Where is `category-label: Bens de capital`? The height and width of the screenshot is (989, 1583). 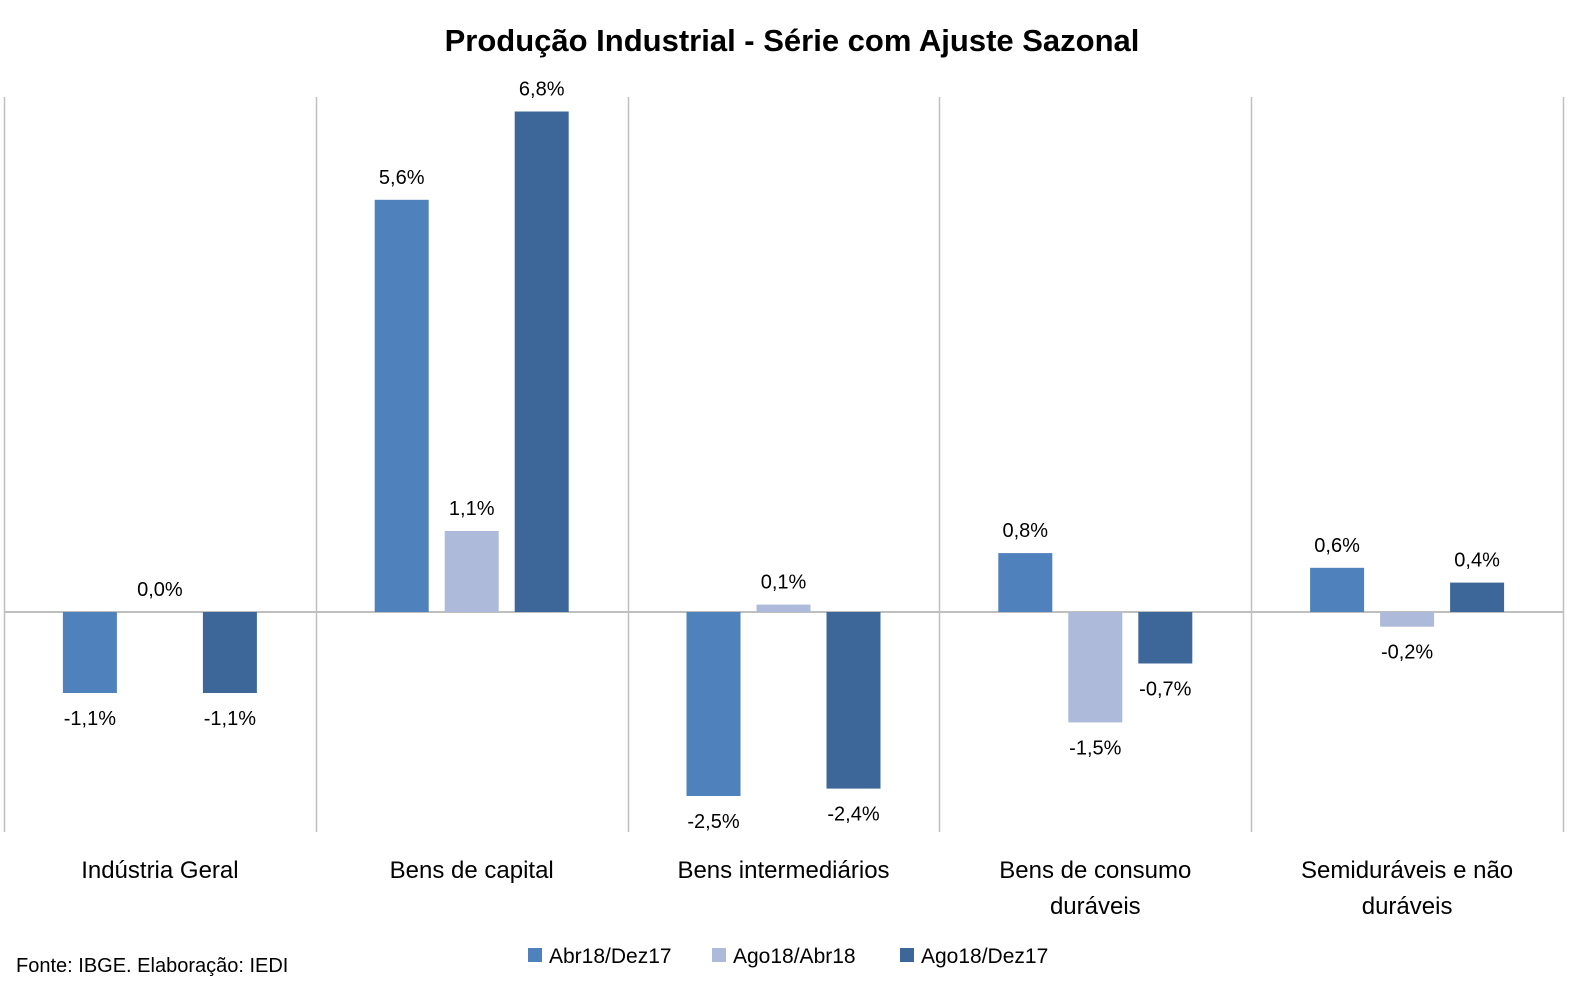
category-label: Bens de capital is located at coordinates (472, 870).